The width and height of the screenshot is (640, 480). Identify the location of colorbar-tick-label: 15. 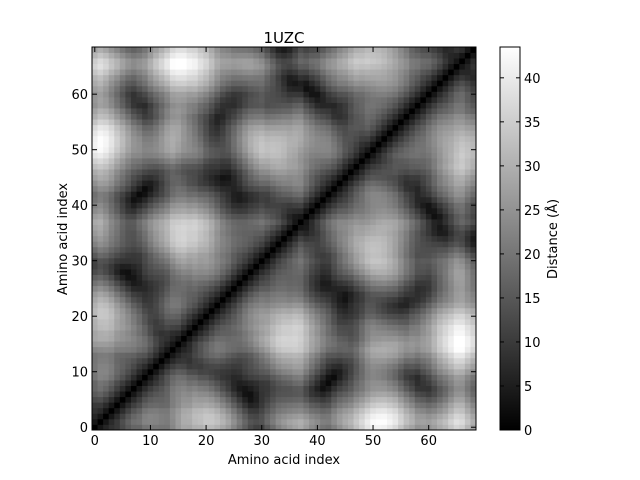
(532, 299).